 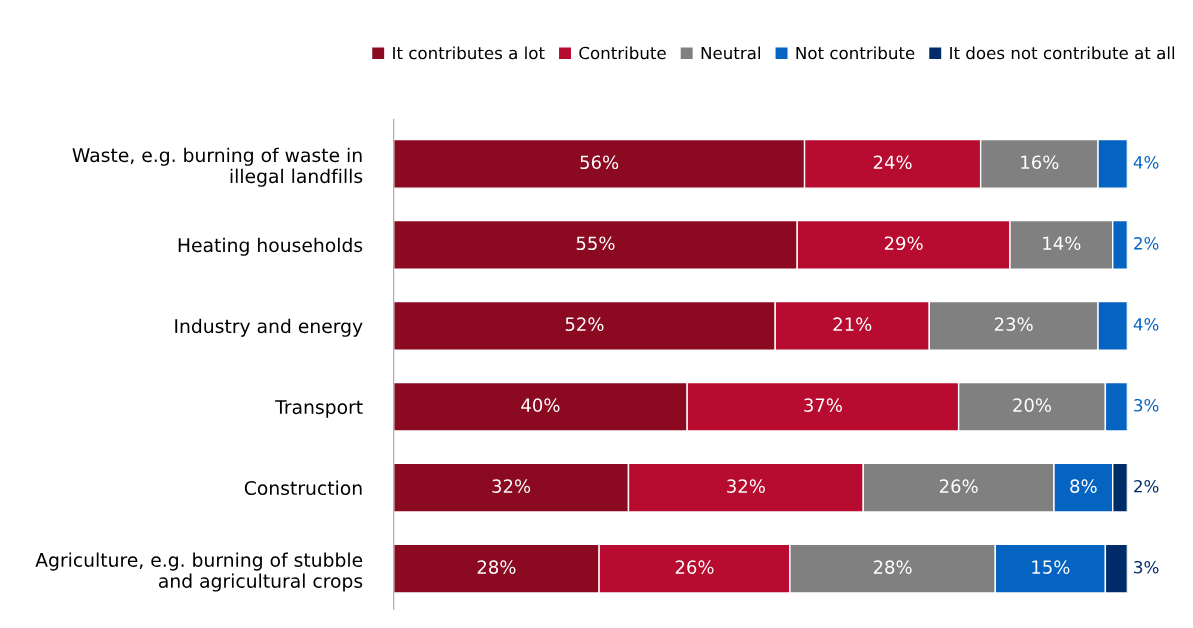 I want to click on data-label: 16%, so click(x=1040, y=162).